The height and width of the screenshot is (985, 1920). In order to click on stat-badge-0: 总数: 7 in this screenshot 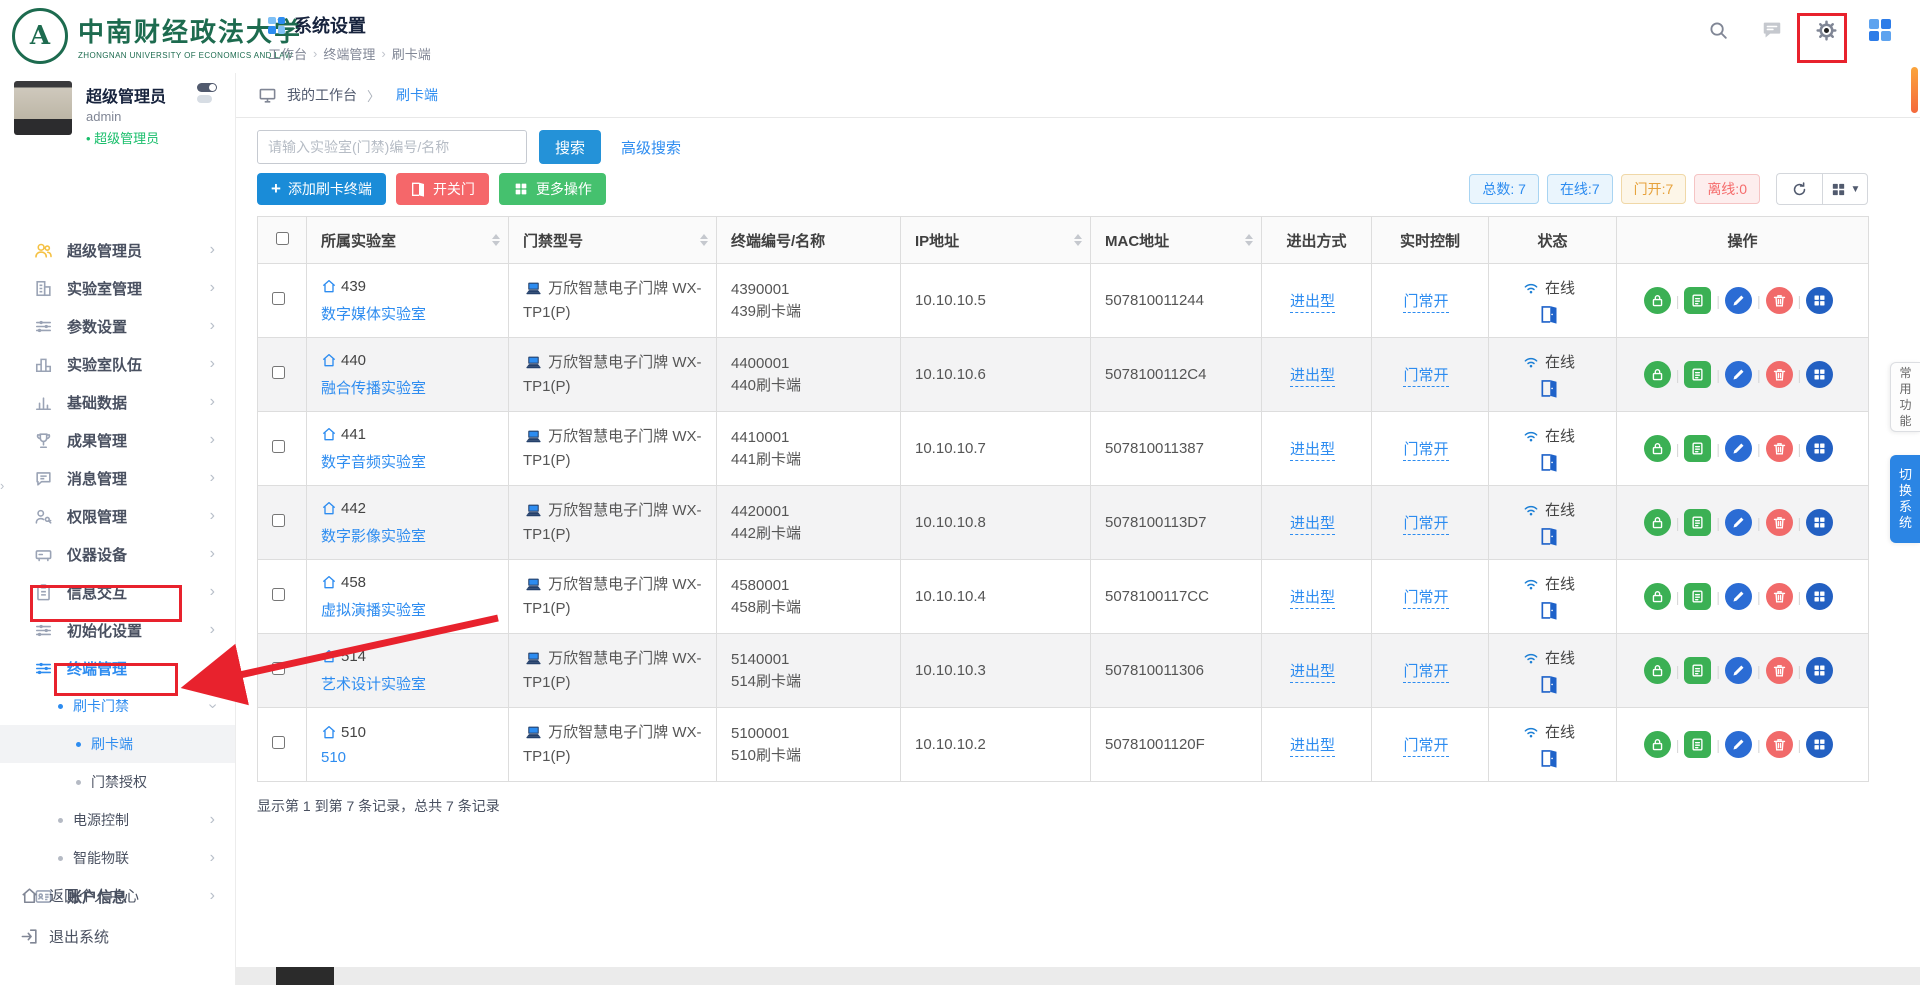, I will do `click(1504, 189)`.